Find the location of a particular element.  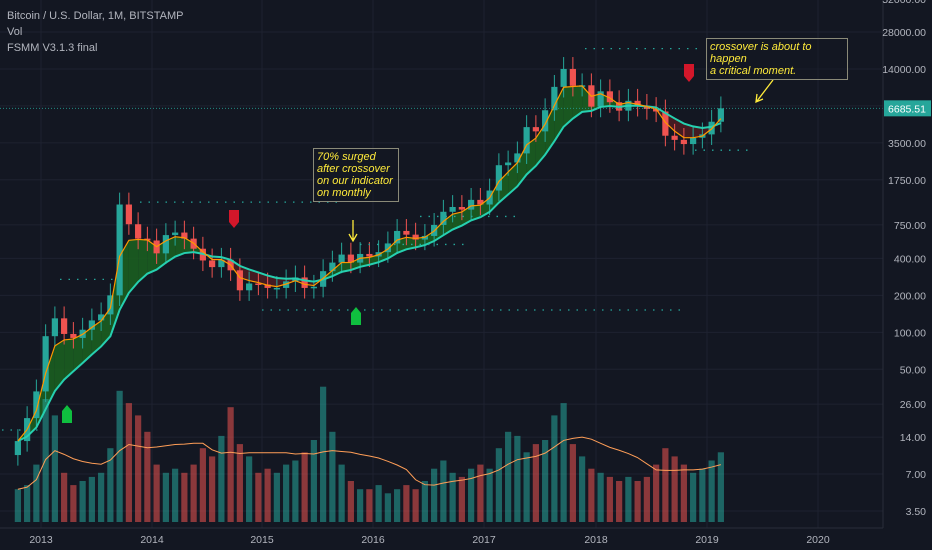

symbol-title: Bitcoin / U.S. Dollar, 1M, BITSTAMP is located at coordinates (95, 16).